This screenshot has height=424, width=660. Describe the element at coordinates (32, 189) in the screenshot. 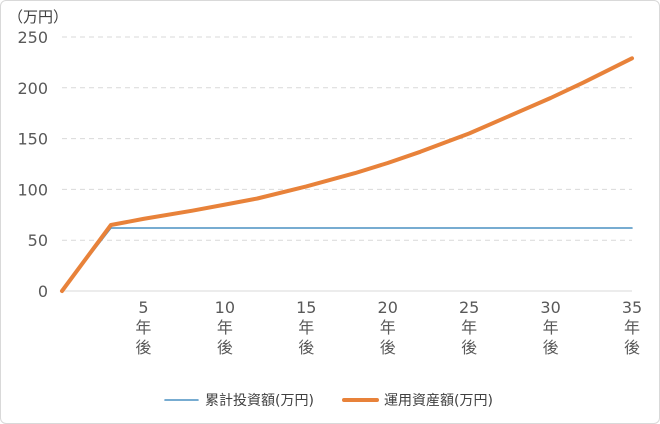

I see `y-tick-label: 100` at that location.